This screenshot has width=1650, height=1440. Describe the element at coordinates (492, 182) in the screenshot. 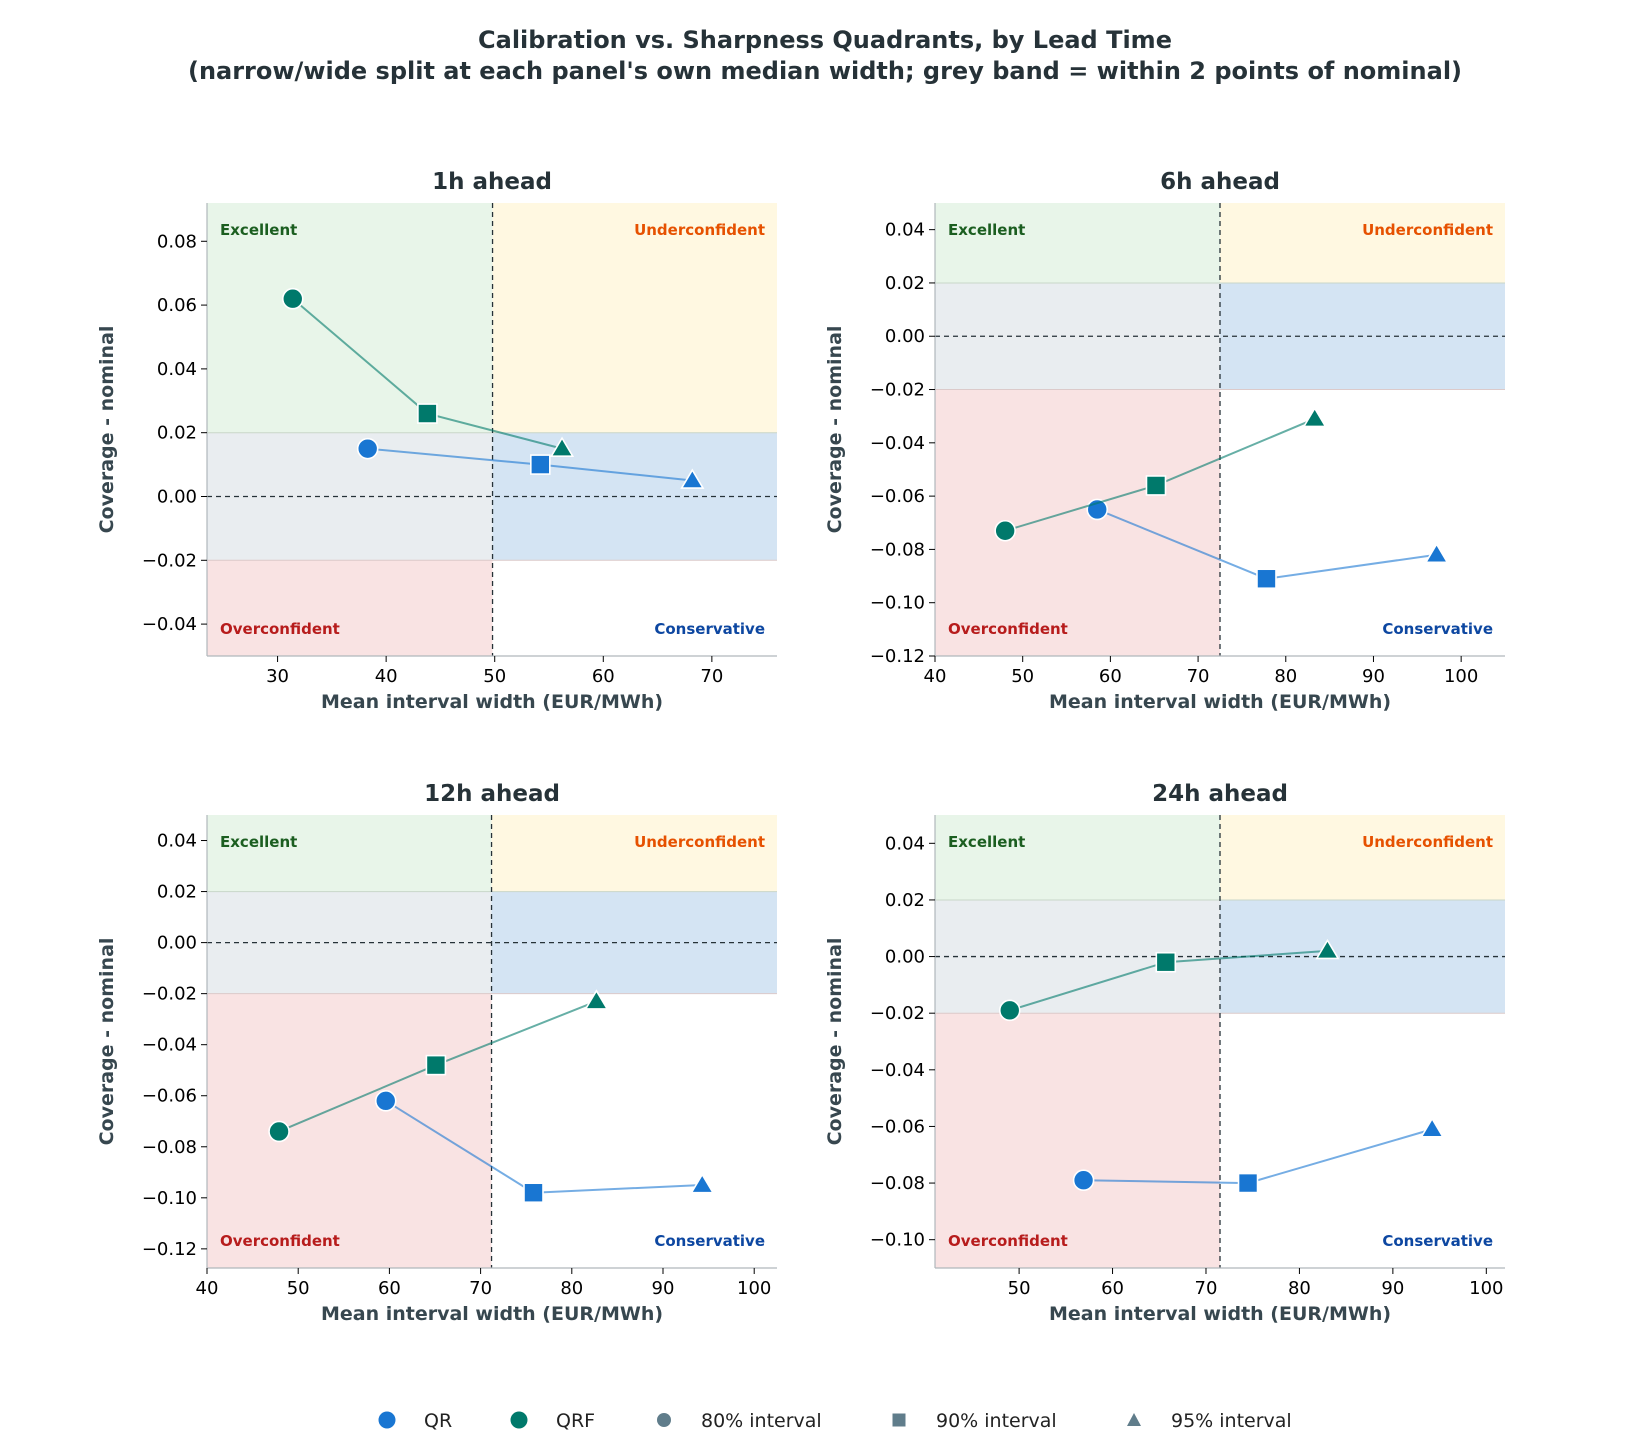

I see `panel-title: 1h ahead` at that location.